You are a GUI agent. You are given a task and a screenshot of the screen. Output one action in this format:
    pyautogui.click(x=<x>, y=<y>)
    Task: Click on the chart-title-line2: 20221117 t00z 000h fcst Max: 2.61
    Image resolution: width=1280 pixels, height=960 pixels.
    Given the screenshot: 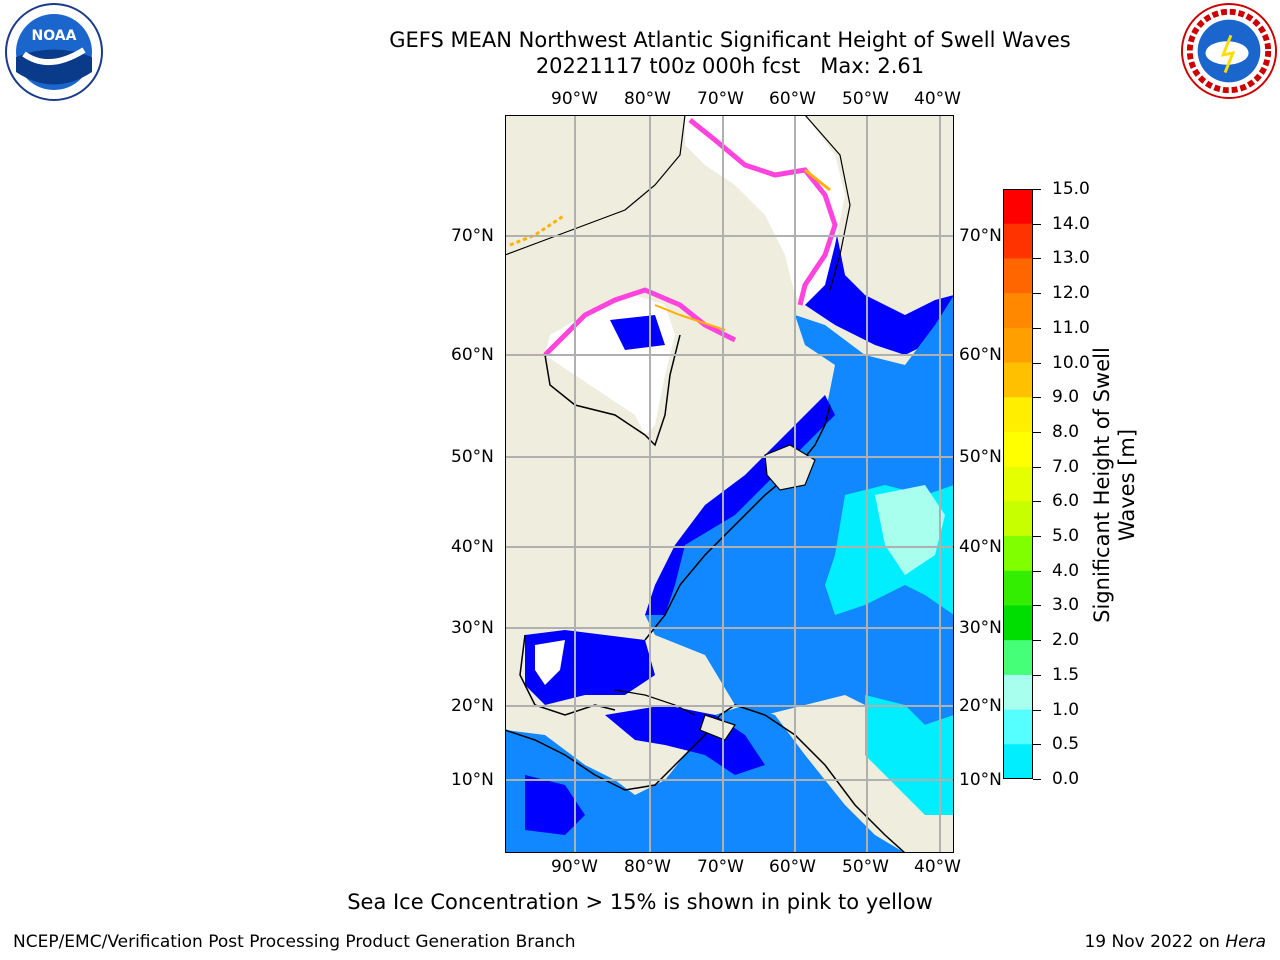 What is the action you would take?
    pyautogui.click(x=730, y=66)
    